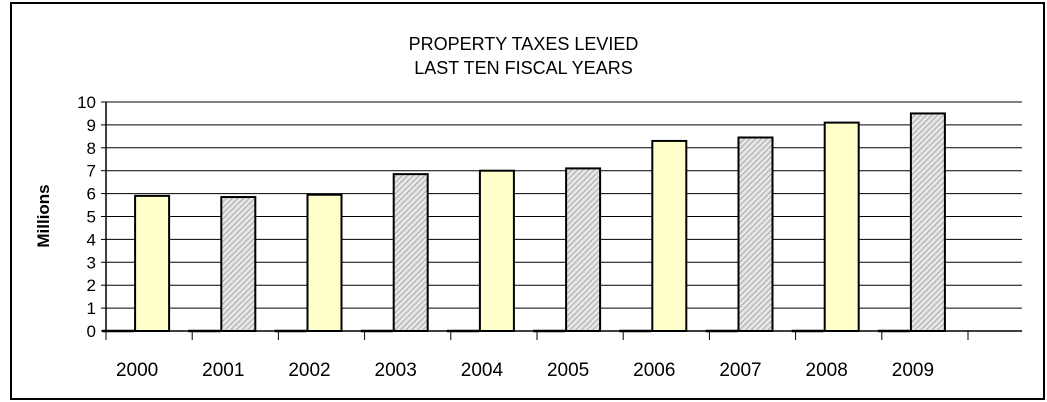 The height and width of the screenshot is (402, 1047). Describe the element at coordinates (927, 222) in the screenshot. I see `bar-2009` at that location.